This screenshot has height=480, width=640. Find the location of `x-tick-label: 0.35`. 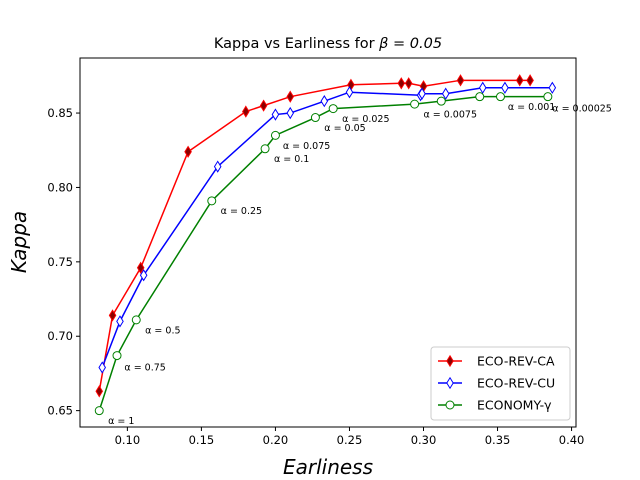

x-tick-label: 0.35 is located at coordinates (498, 440).